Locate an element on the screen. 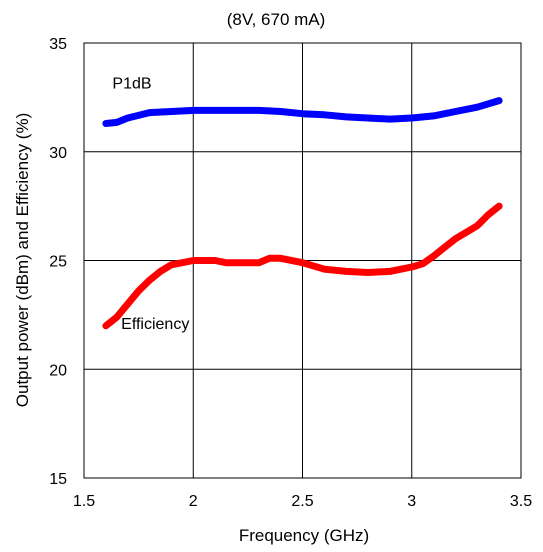 The height and width of the screenshot is (552, 543). x-tick-label: 1.5 is located at coordinates (84, 501).